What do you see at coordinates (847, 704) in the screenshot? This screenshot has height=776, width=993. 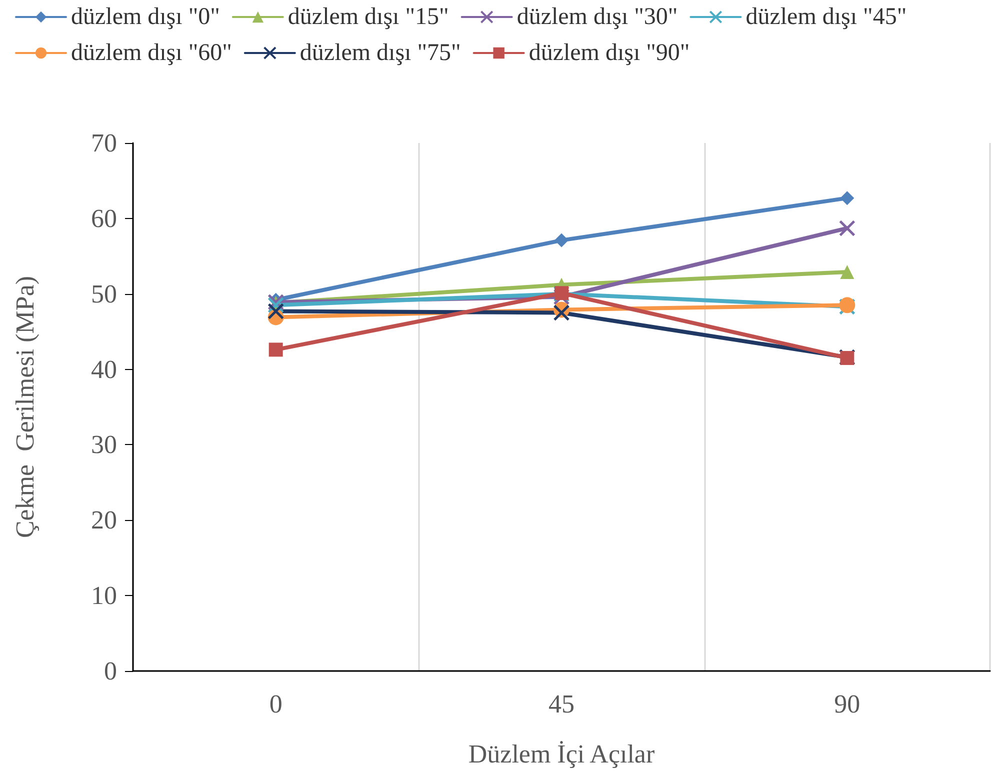 I see `x-tick-label: 90` at bounding box center [847, 704].